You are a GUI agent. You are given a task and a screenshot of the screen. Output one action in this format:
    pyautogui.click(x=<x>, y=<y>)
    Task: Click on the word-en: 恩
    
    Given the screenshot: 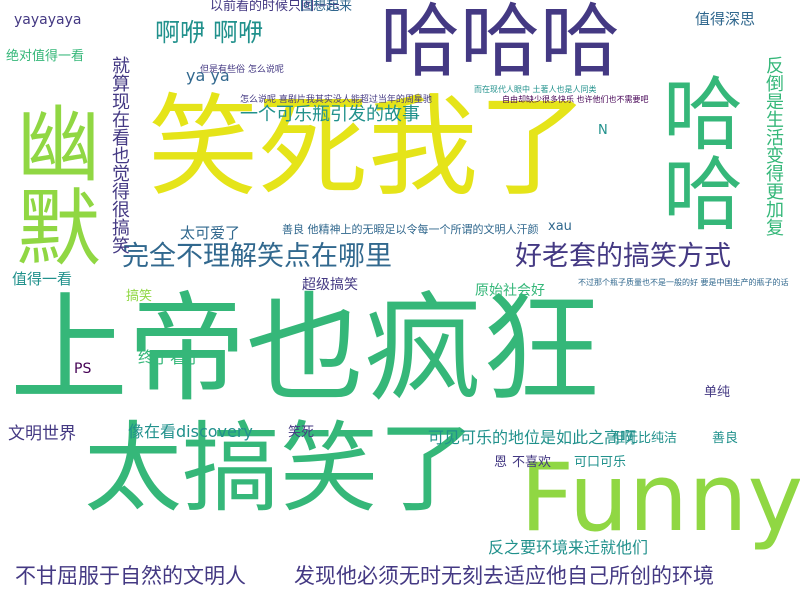 What is the action you would take?
    pyautogui.click(x=501, y=462)
    